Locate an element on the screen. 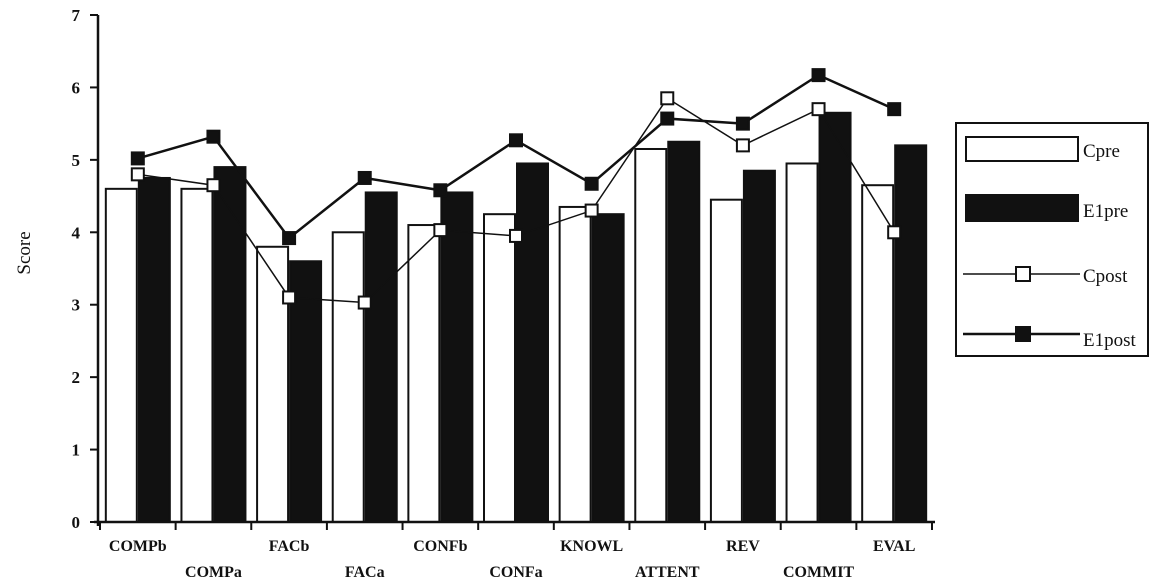 Image resolution: width=1162 pixels, height=583 pixels. bar-e1pre-eval is located at coordinates (911, 333).